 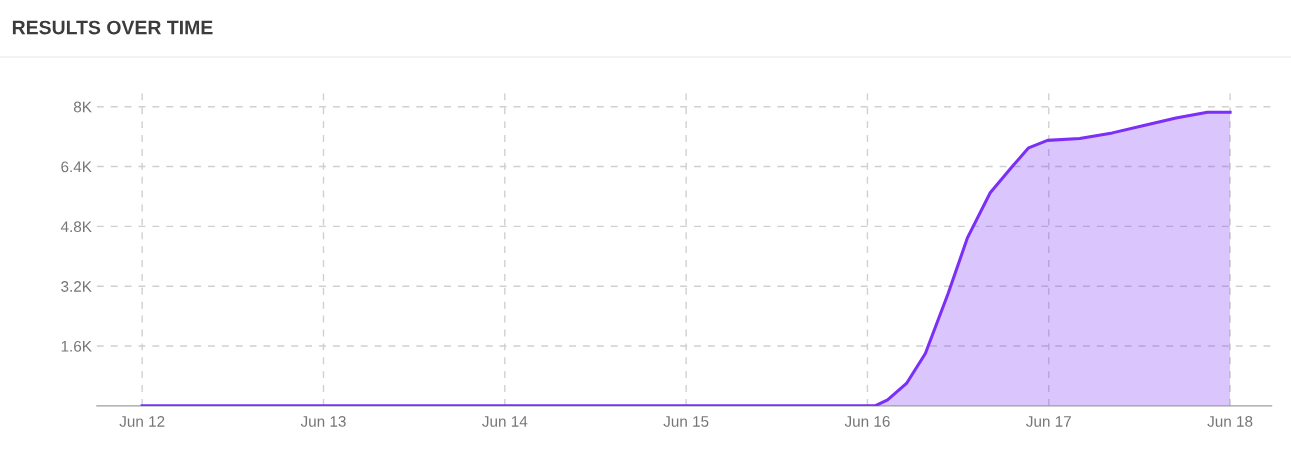 I want to click on y-tick-label: 4.8K, so click(x=76, y=227).